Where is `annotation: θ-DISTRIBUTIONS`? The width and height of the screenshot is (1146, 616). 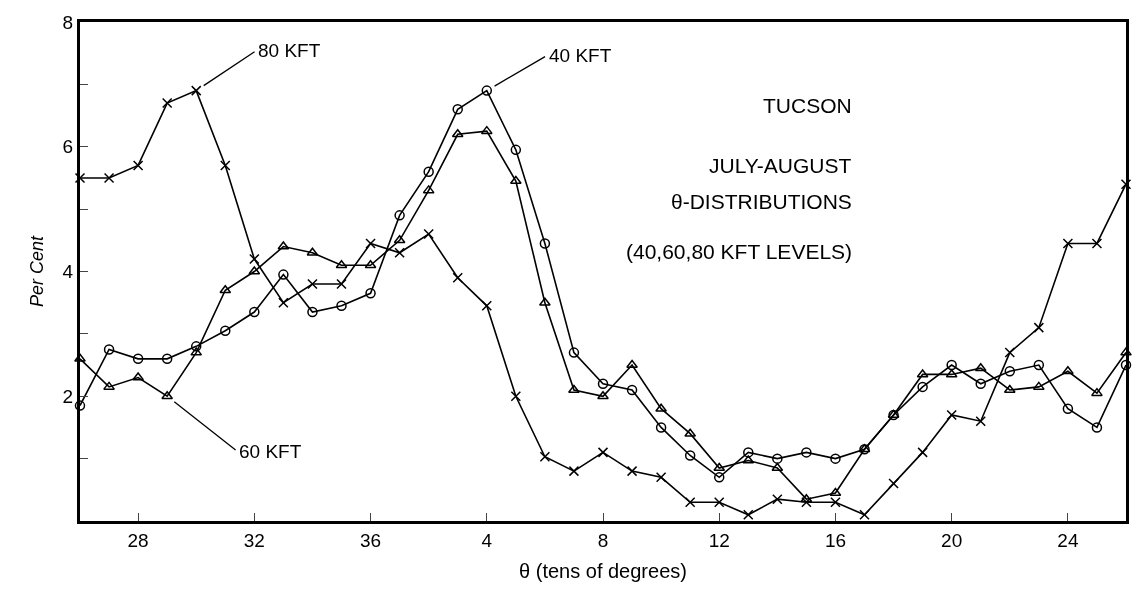
annotation: θ-DISTRIBUTIONS is located at coordinates (761, 201).